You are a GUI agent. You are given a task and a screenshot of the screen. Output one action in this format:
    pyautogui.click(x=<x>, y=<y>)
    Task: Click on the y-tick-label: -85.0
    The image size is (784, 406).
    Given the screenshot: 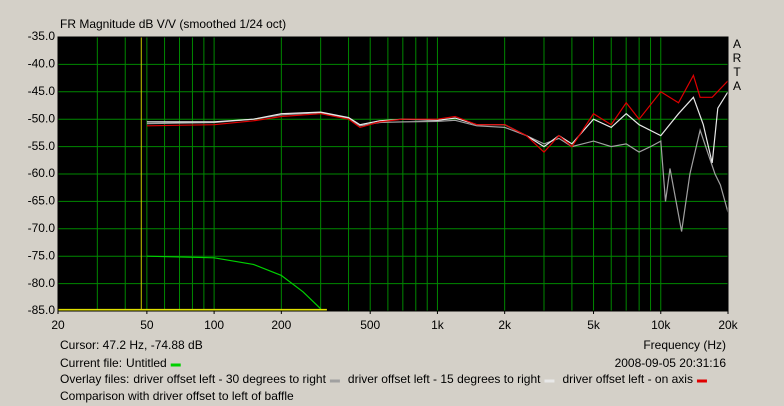 What is the action you would take?
    pyautogui.click(x=42, y=310)
    